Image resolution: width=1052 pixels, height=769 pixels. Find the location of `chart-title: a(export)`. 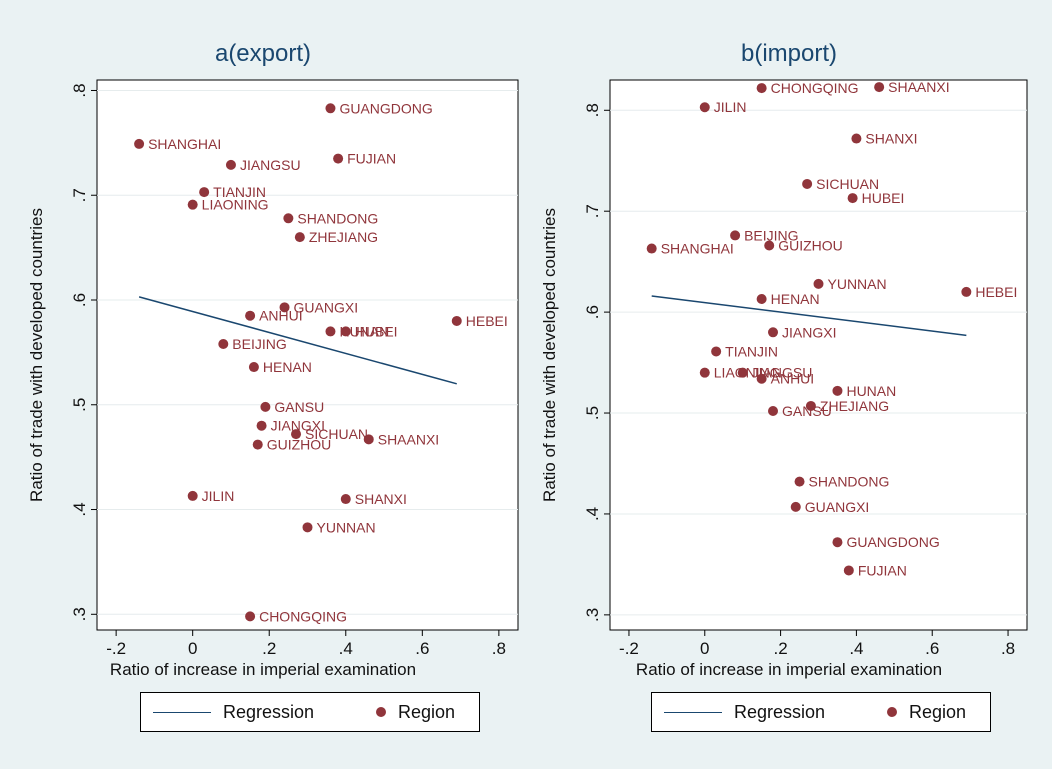

chart-title: a(export) is located at coordinates (263, 53).